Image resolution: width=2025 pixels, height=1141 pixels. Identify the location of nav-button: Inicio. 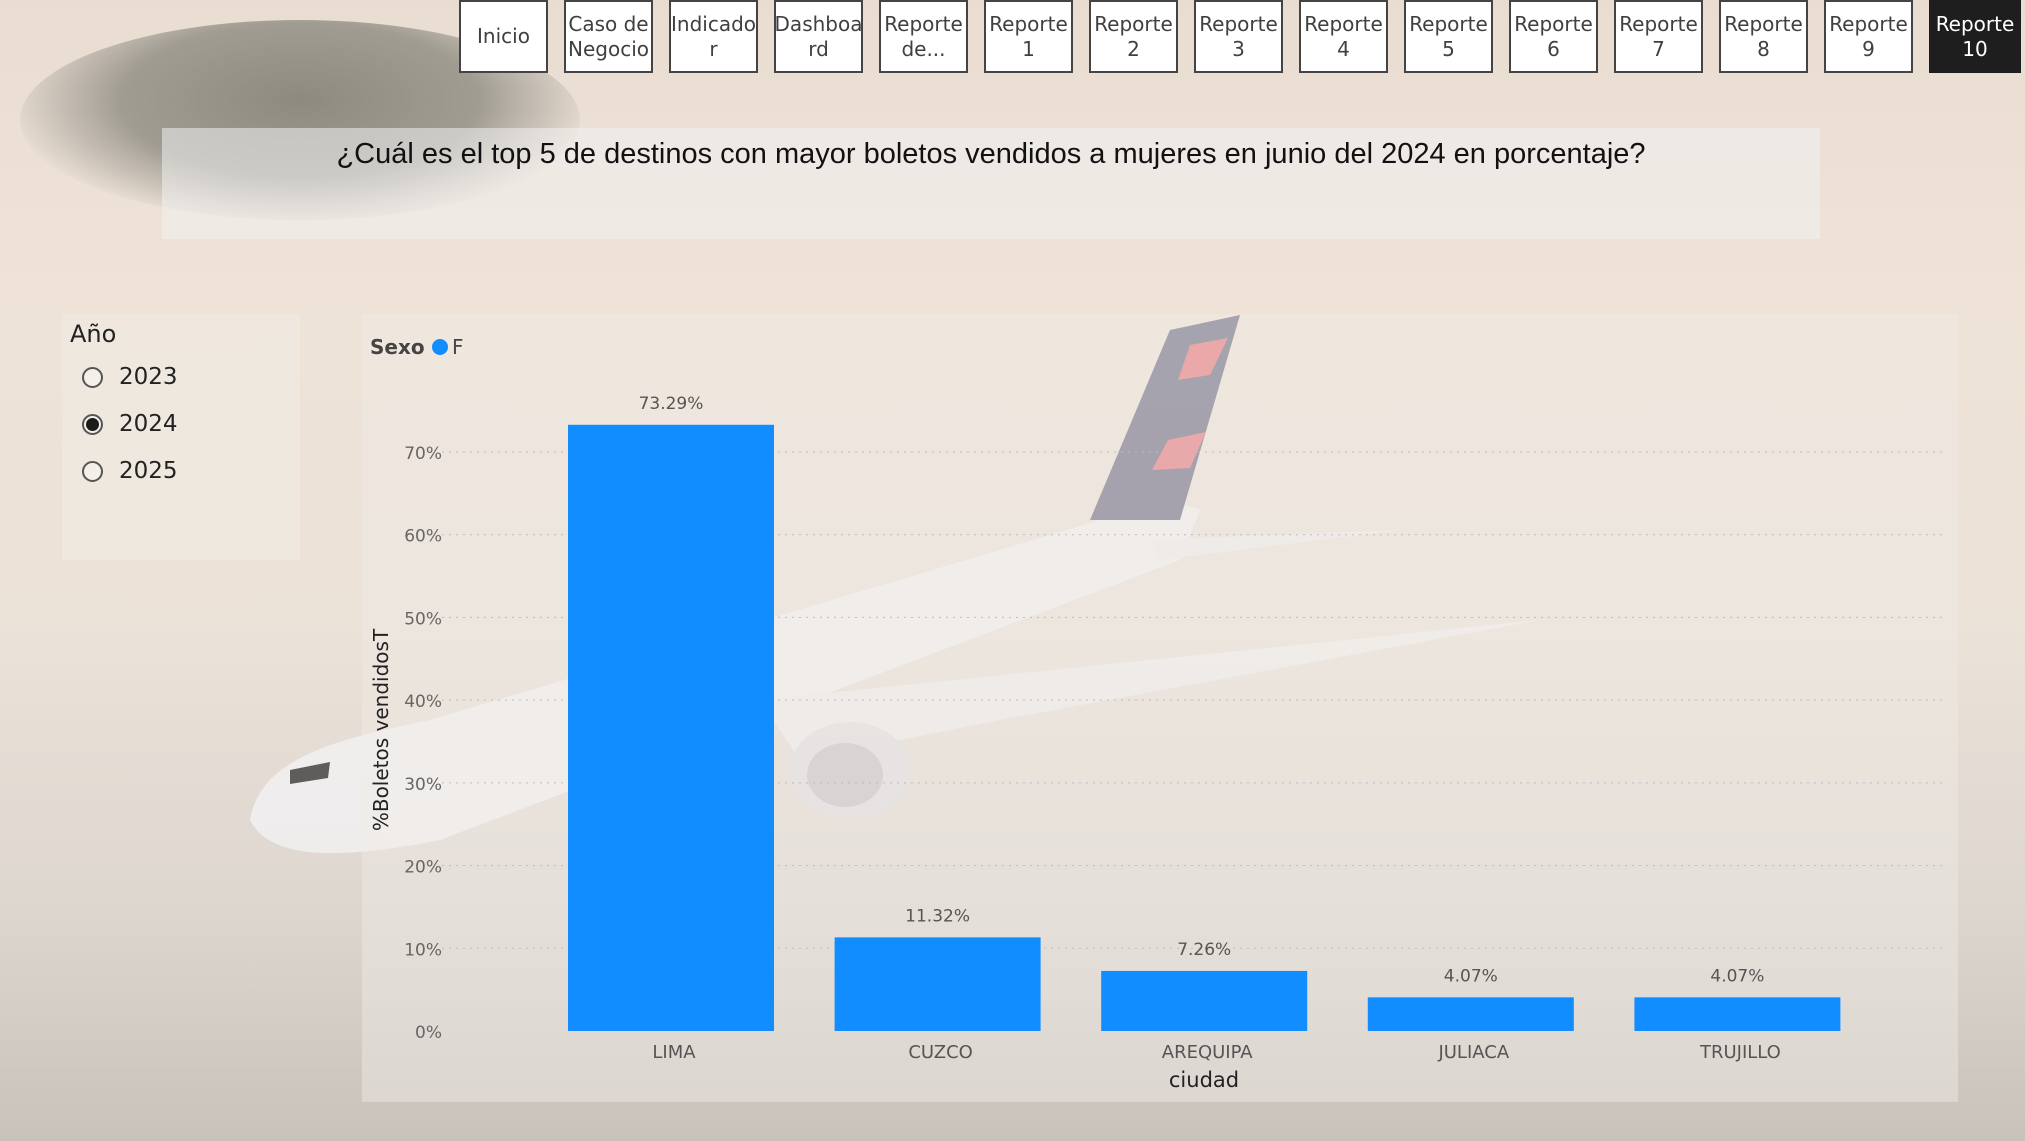
(503, 36).